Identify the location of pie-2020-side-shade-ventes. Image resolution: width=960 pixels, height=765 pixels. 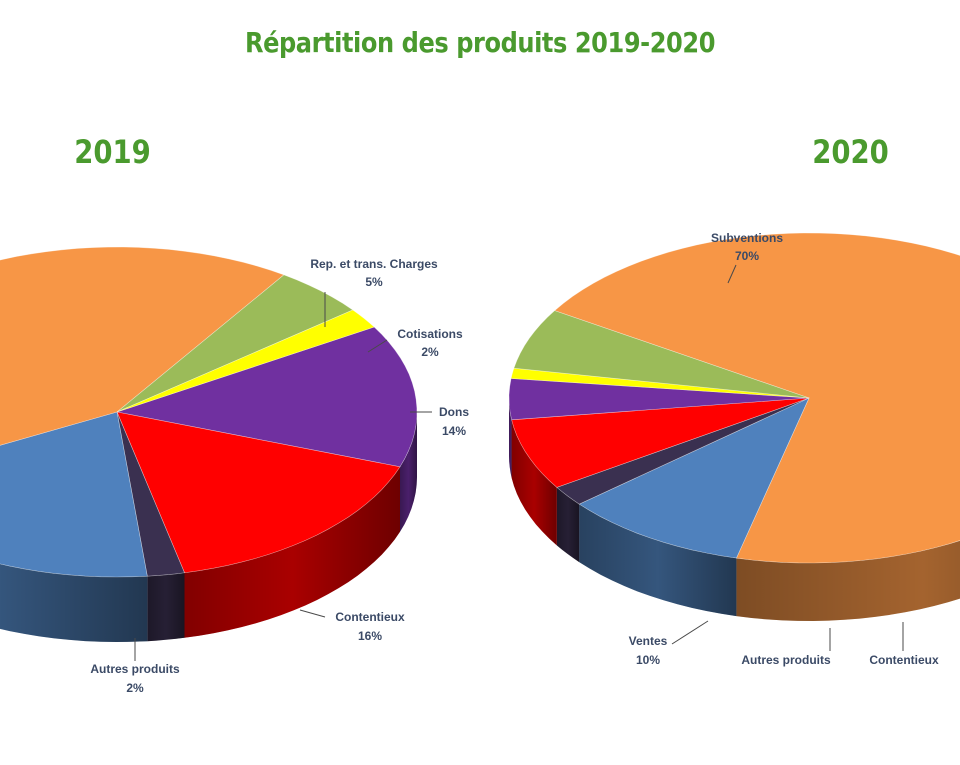
(658, 560).